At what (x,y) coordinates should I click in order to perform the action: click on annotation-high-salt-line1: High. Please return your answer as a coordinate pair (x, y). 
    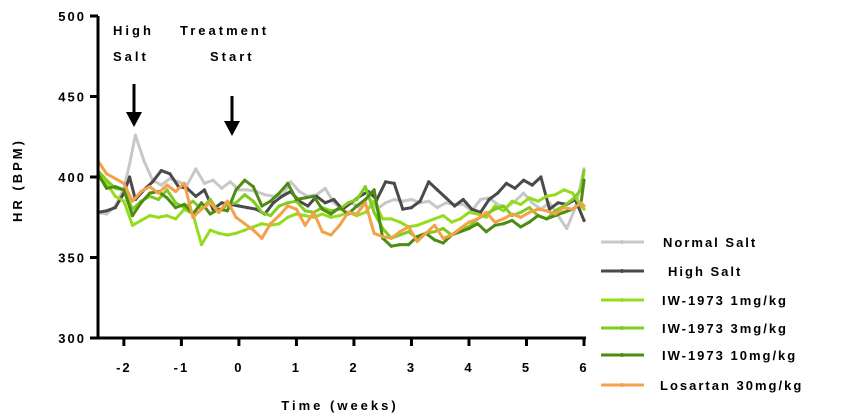
    Looking at the image, I should click on (133, 30).